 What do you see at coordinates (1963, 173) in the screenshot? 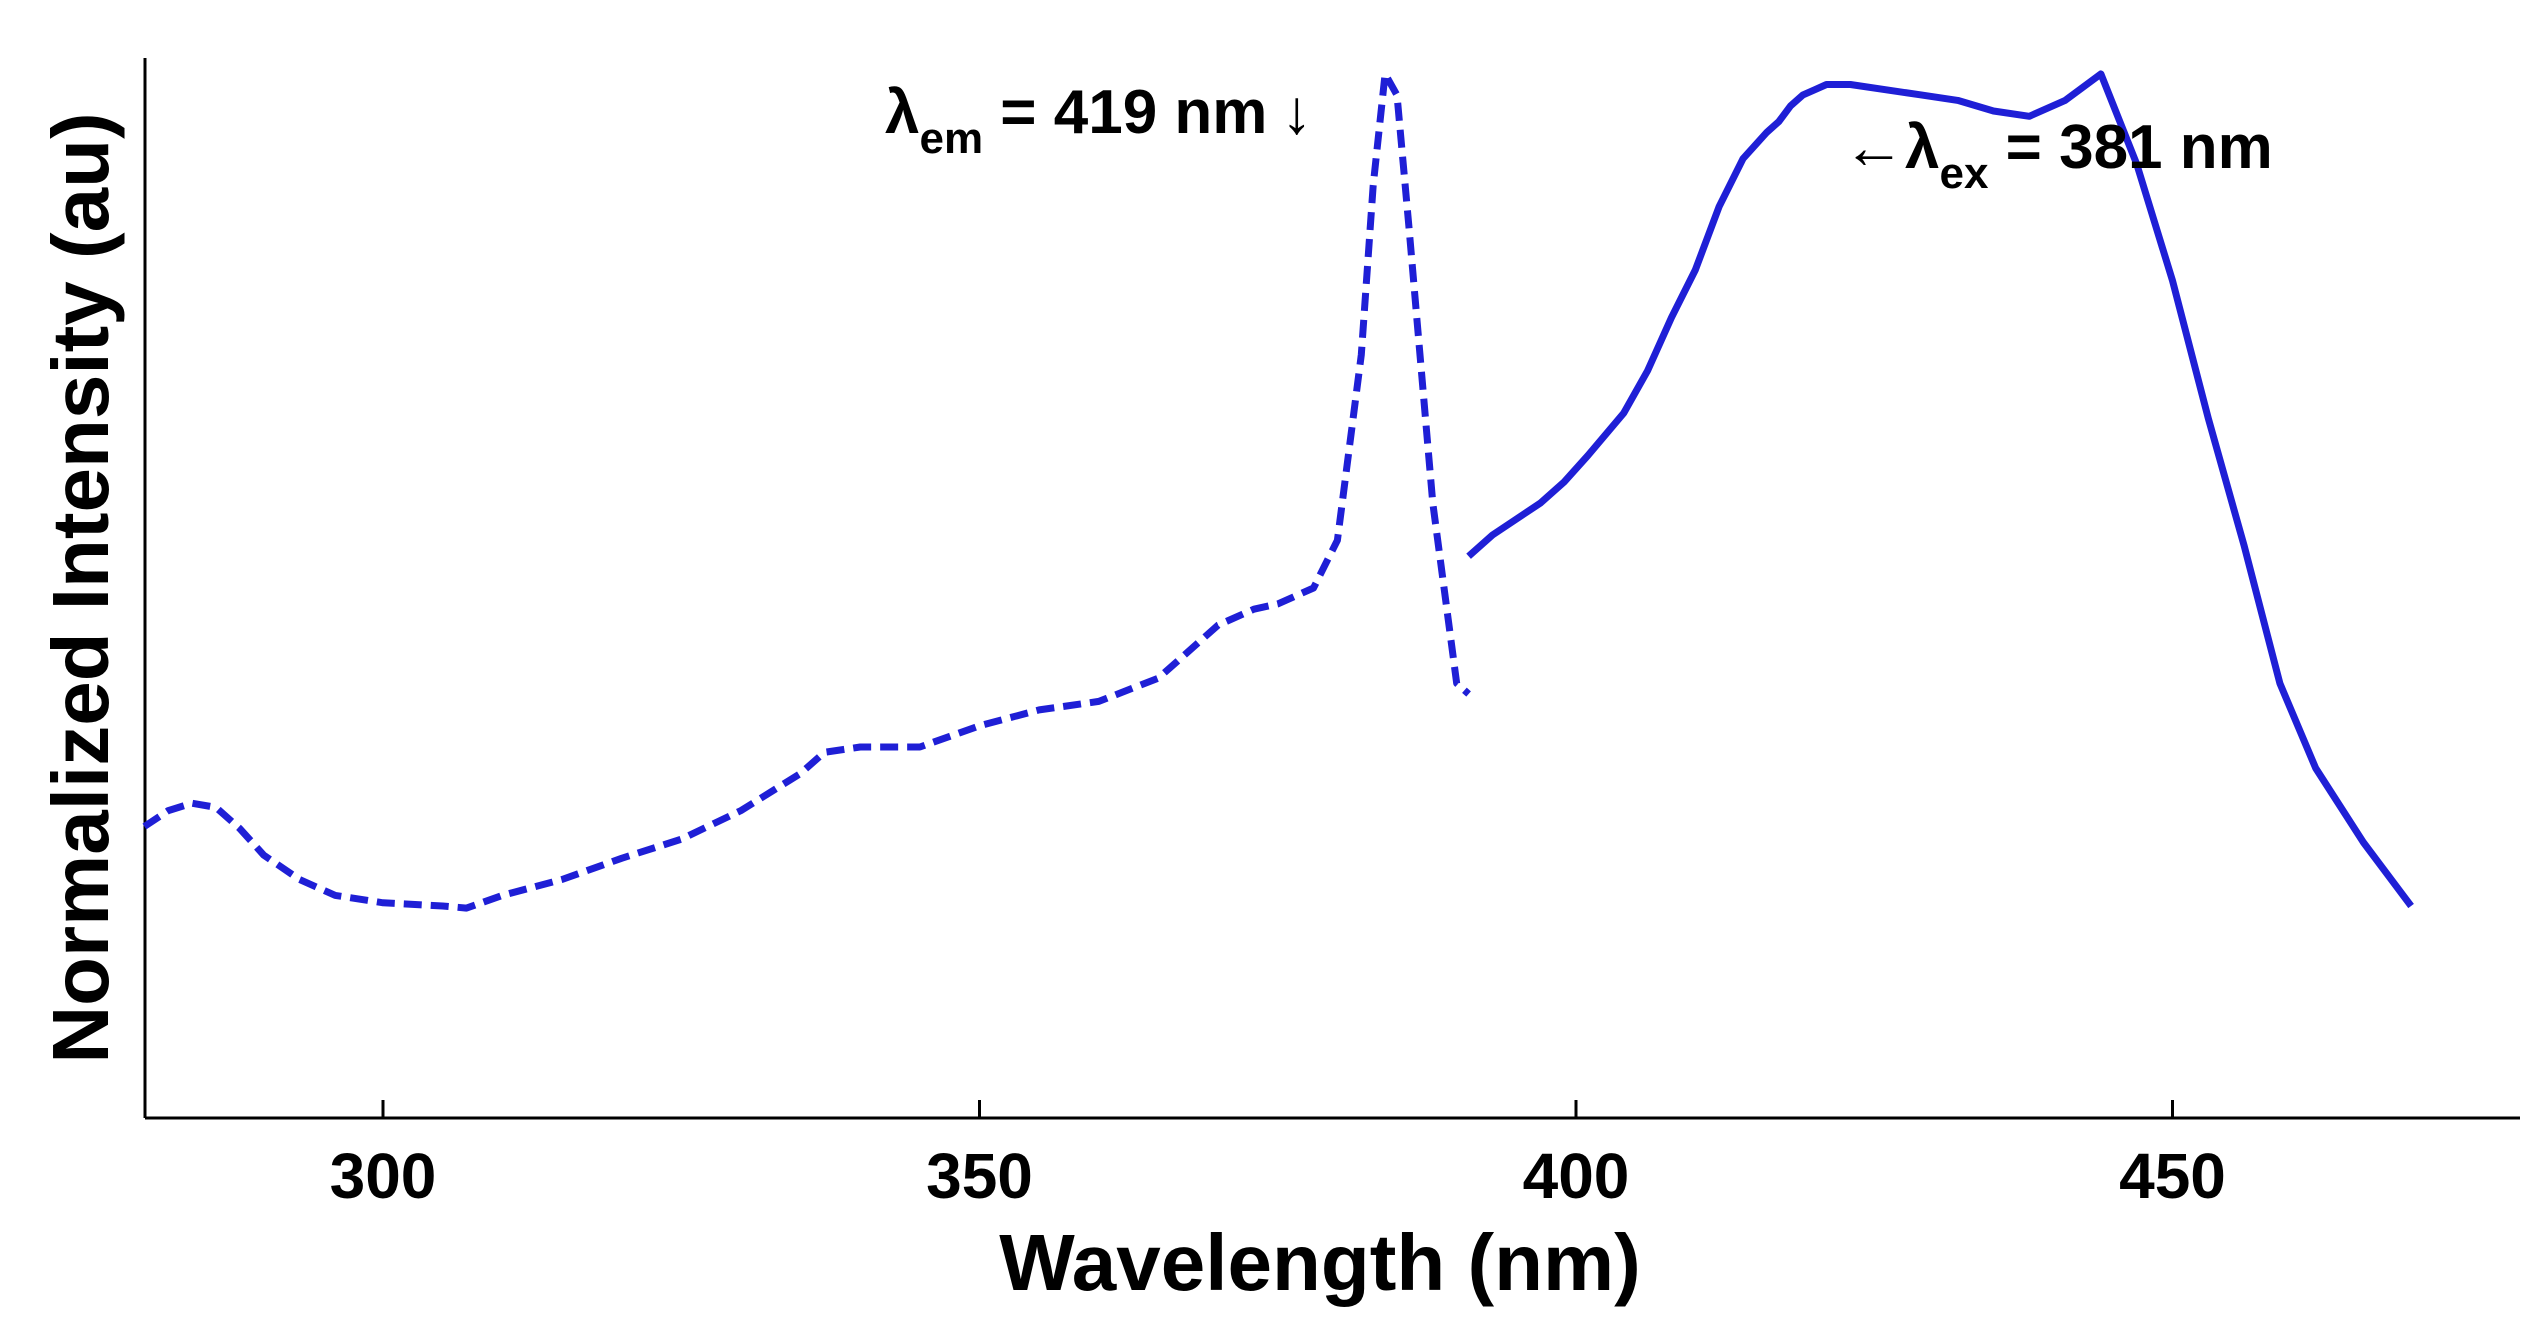
I see `annotation-excitation-subscript: ex` at bounding box center [1963, 173].